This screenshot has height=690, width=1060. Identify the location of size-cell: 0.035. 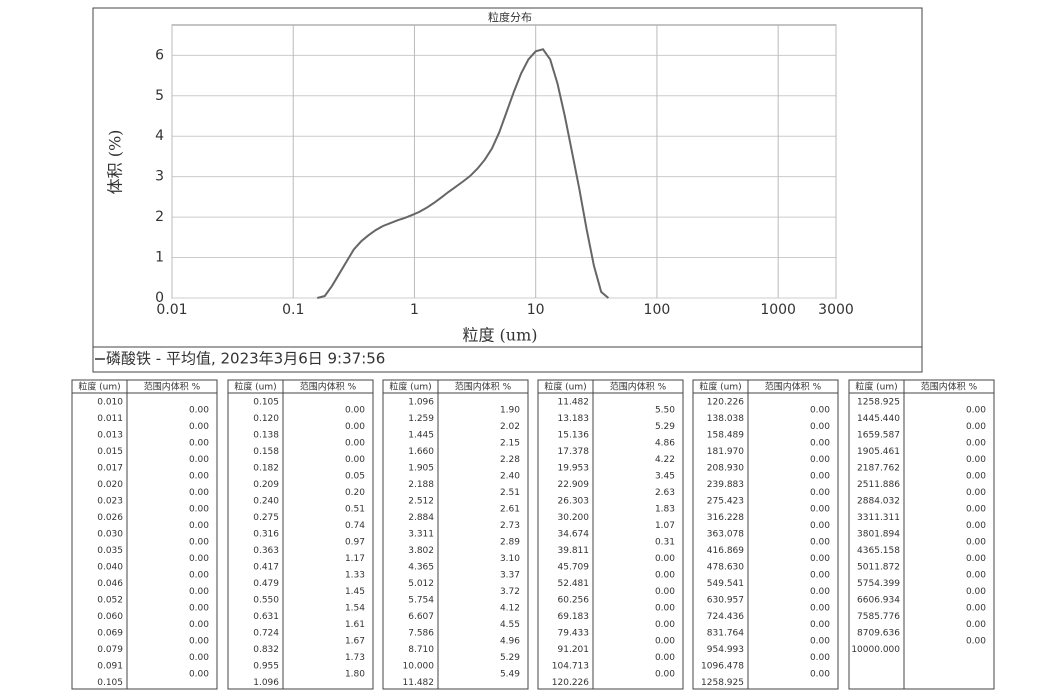
(110, 551).